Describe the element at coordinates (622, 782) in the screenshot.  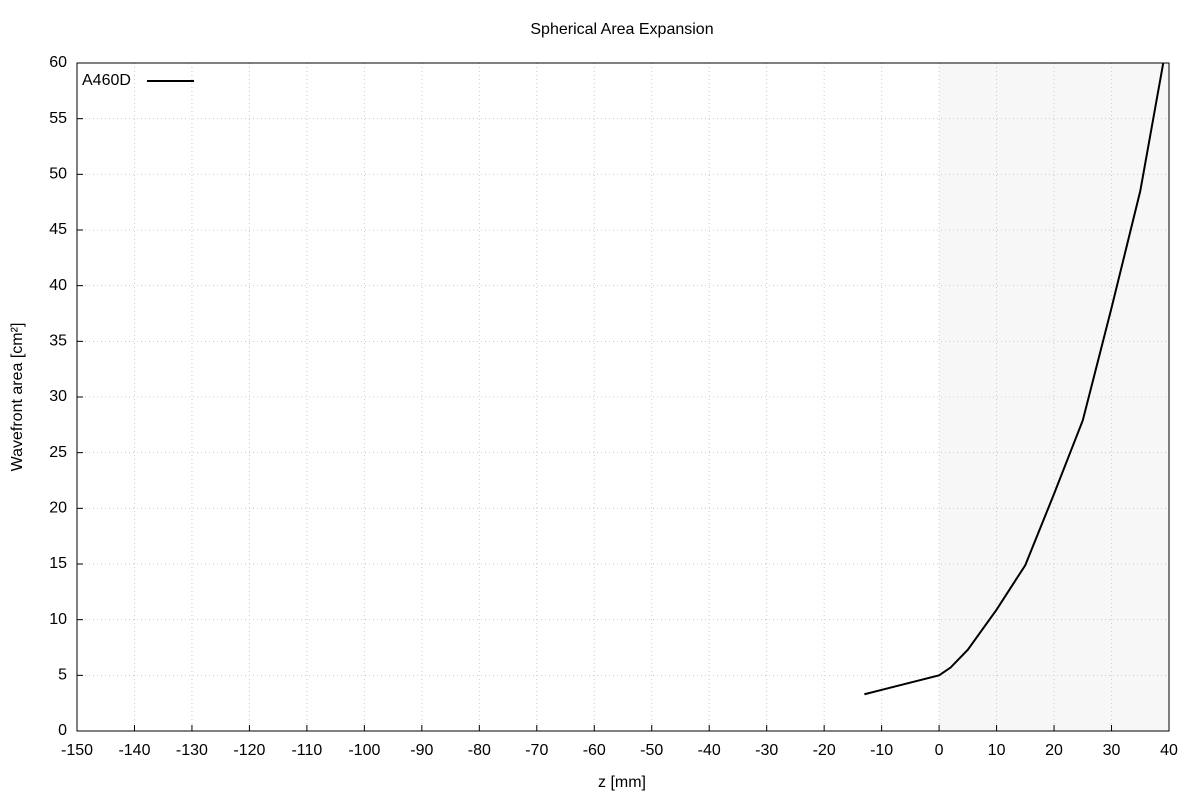
I see `x-axis-label: z [mm]` at that location.